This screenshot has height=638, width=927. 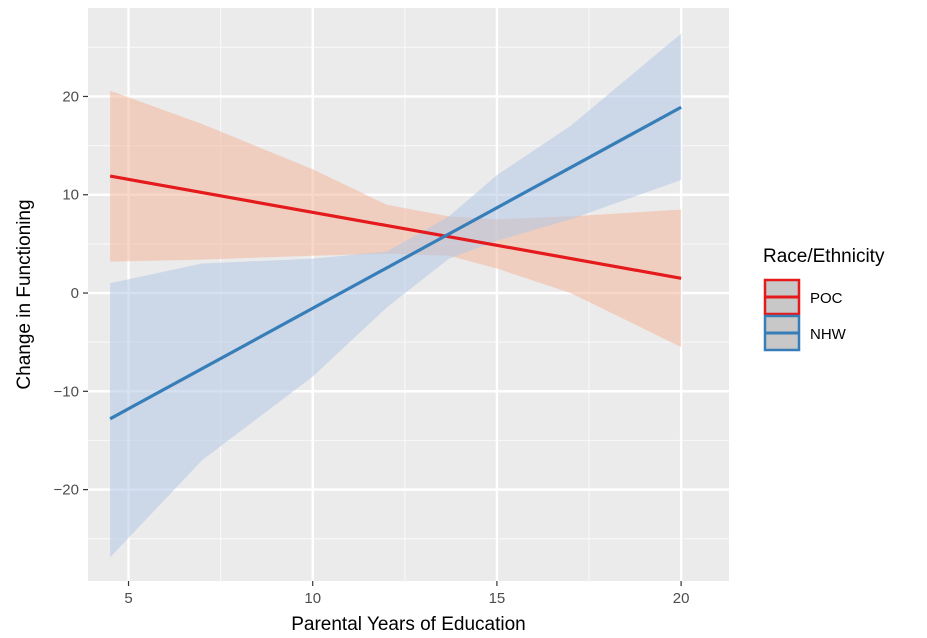 I want to click on legend-title: Race/Ethnicity, so click(x=824, y=256).